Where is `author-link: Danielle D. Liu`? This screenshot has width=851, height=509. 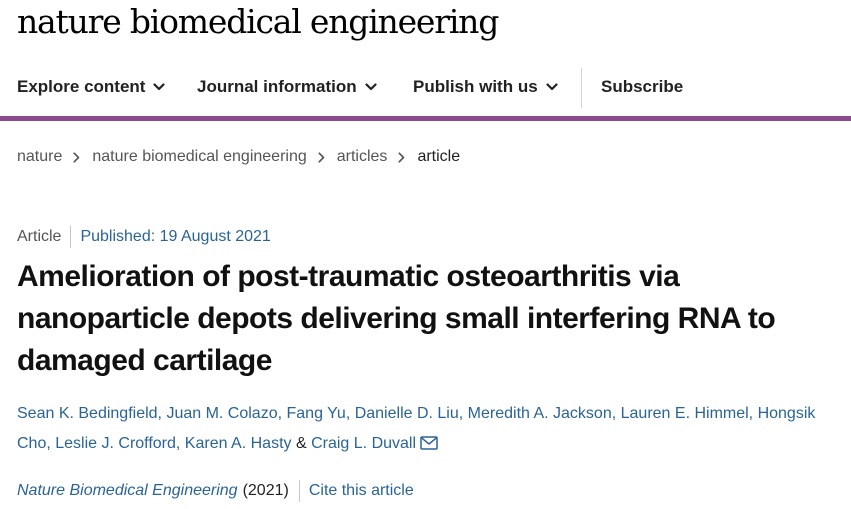 author-link: Danielle D. Liu is located at coordinates (406, 413).